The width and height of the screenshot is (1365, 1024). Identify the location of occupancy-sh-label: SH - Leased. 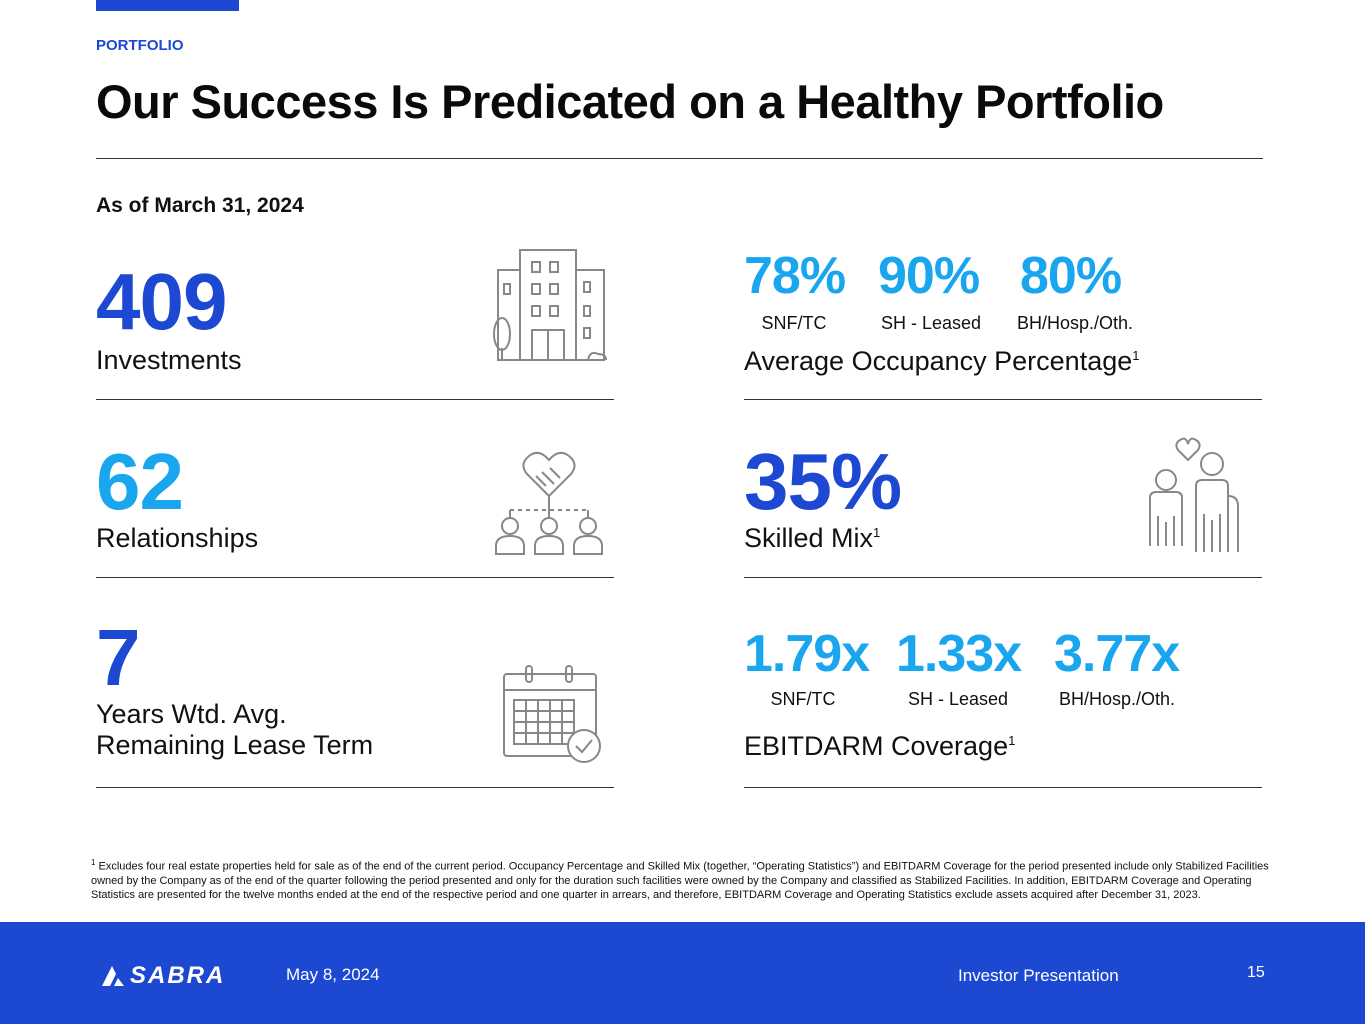
(931, 323).